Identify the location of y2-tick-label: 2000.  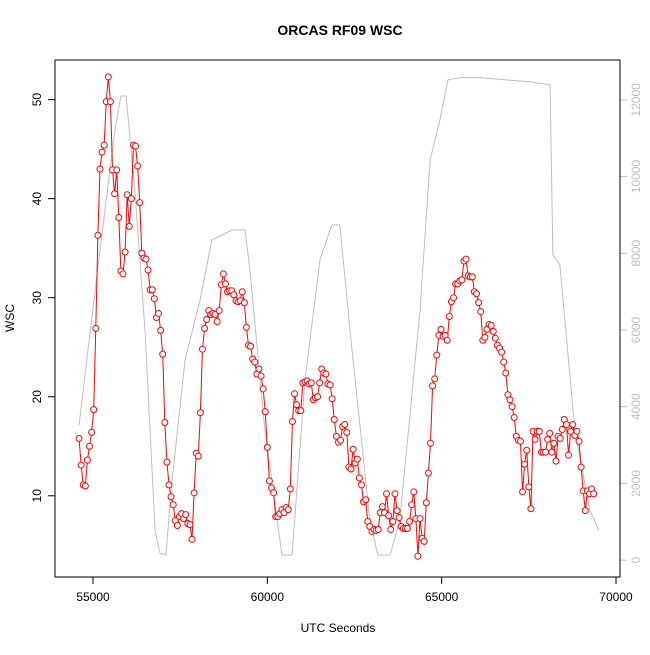
(636, 483).